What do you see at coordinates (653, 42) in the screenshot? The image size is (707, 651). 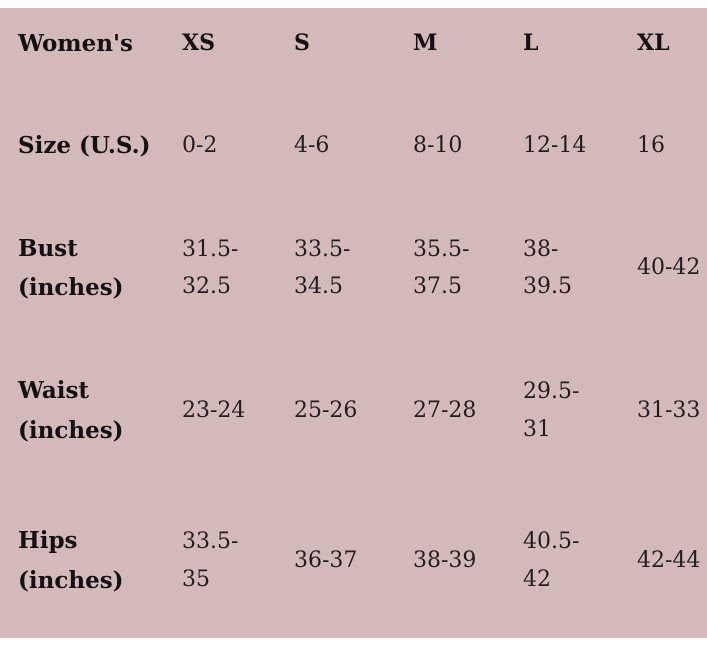 I see `header-cell-xl: XL` at bounding box center [653, 42].